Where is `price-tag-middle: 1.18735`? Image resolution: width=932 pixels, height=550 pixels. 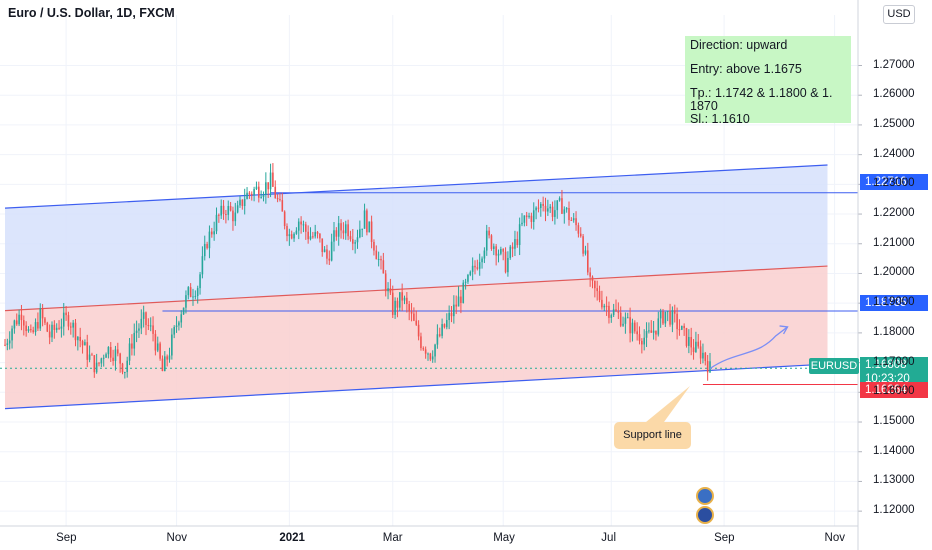
price-tag-middle: 1.18735 is located at coordinates (894, 303).